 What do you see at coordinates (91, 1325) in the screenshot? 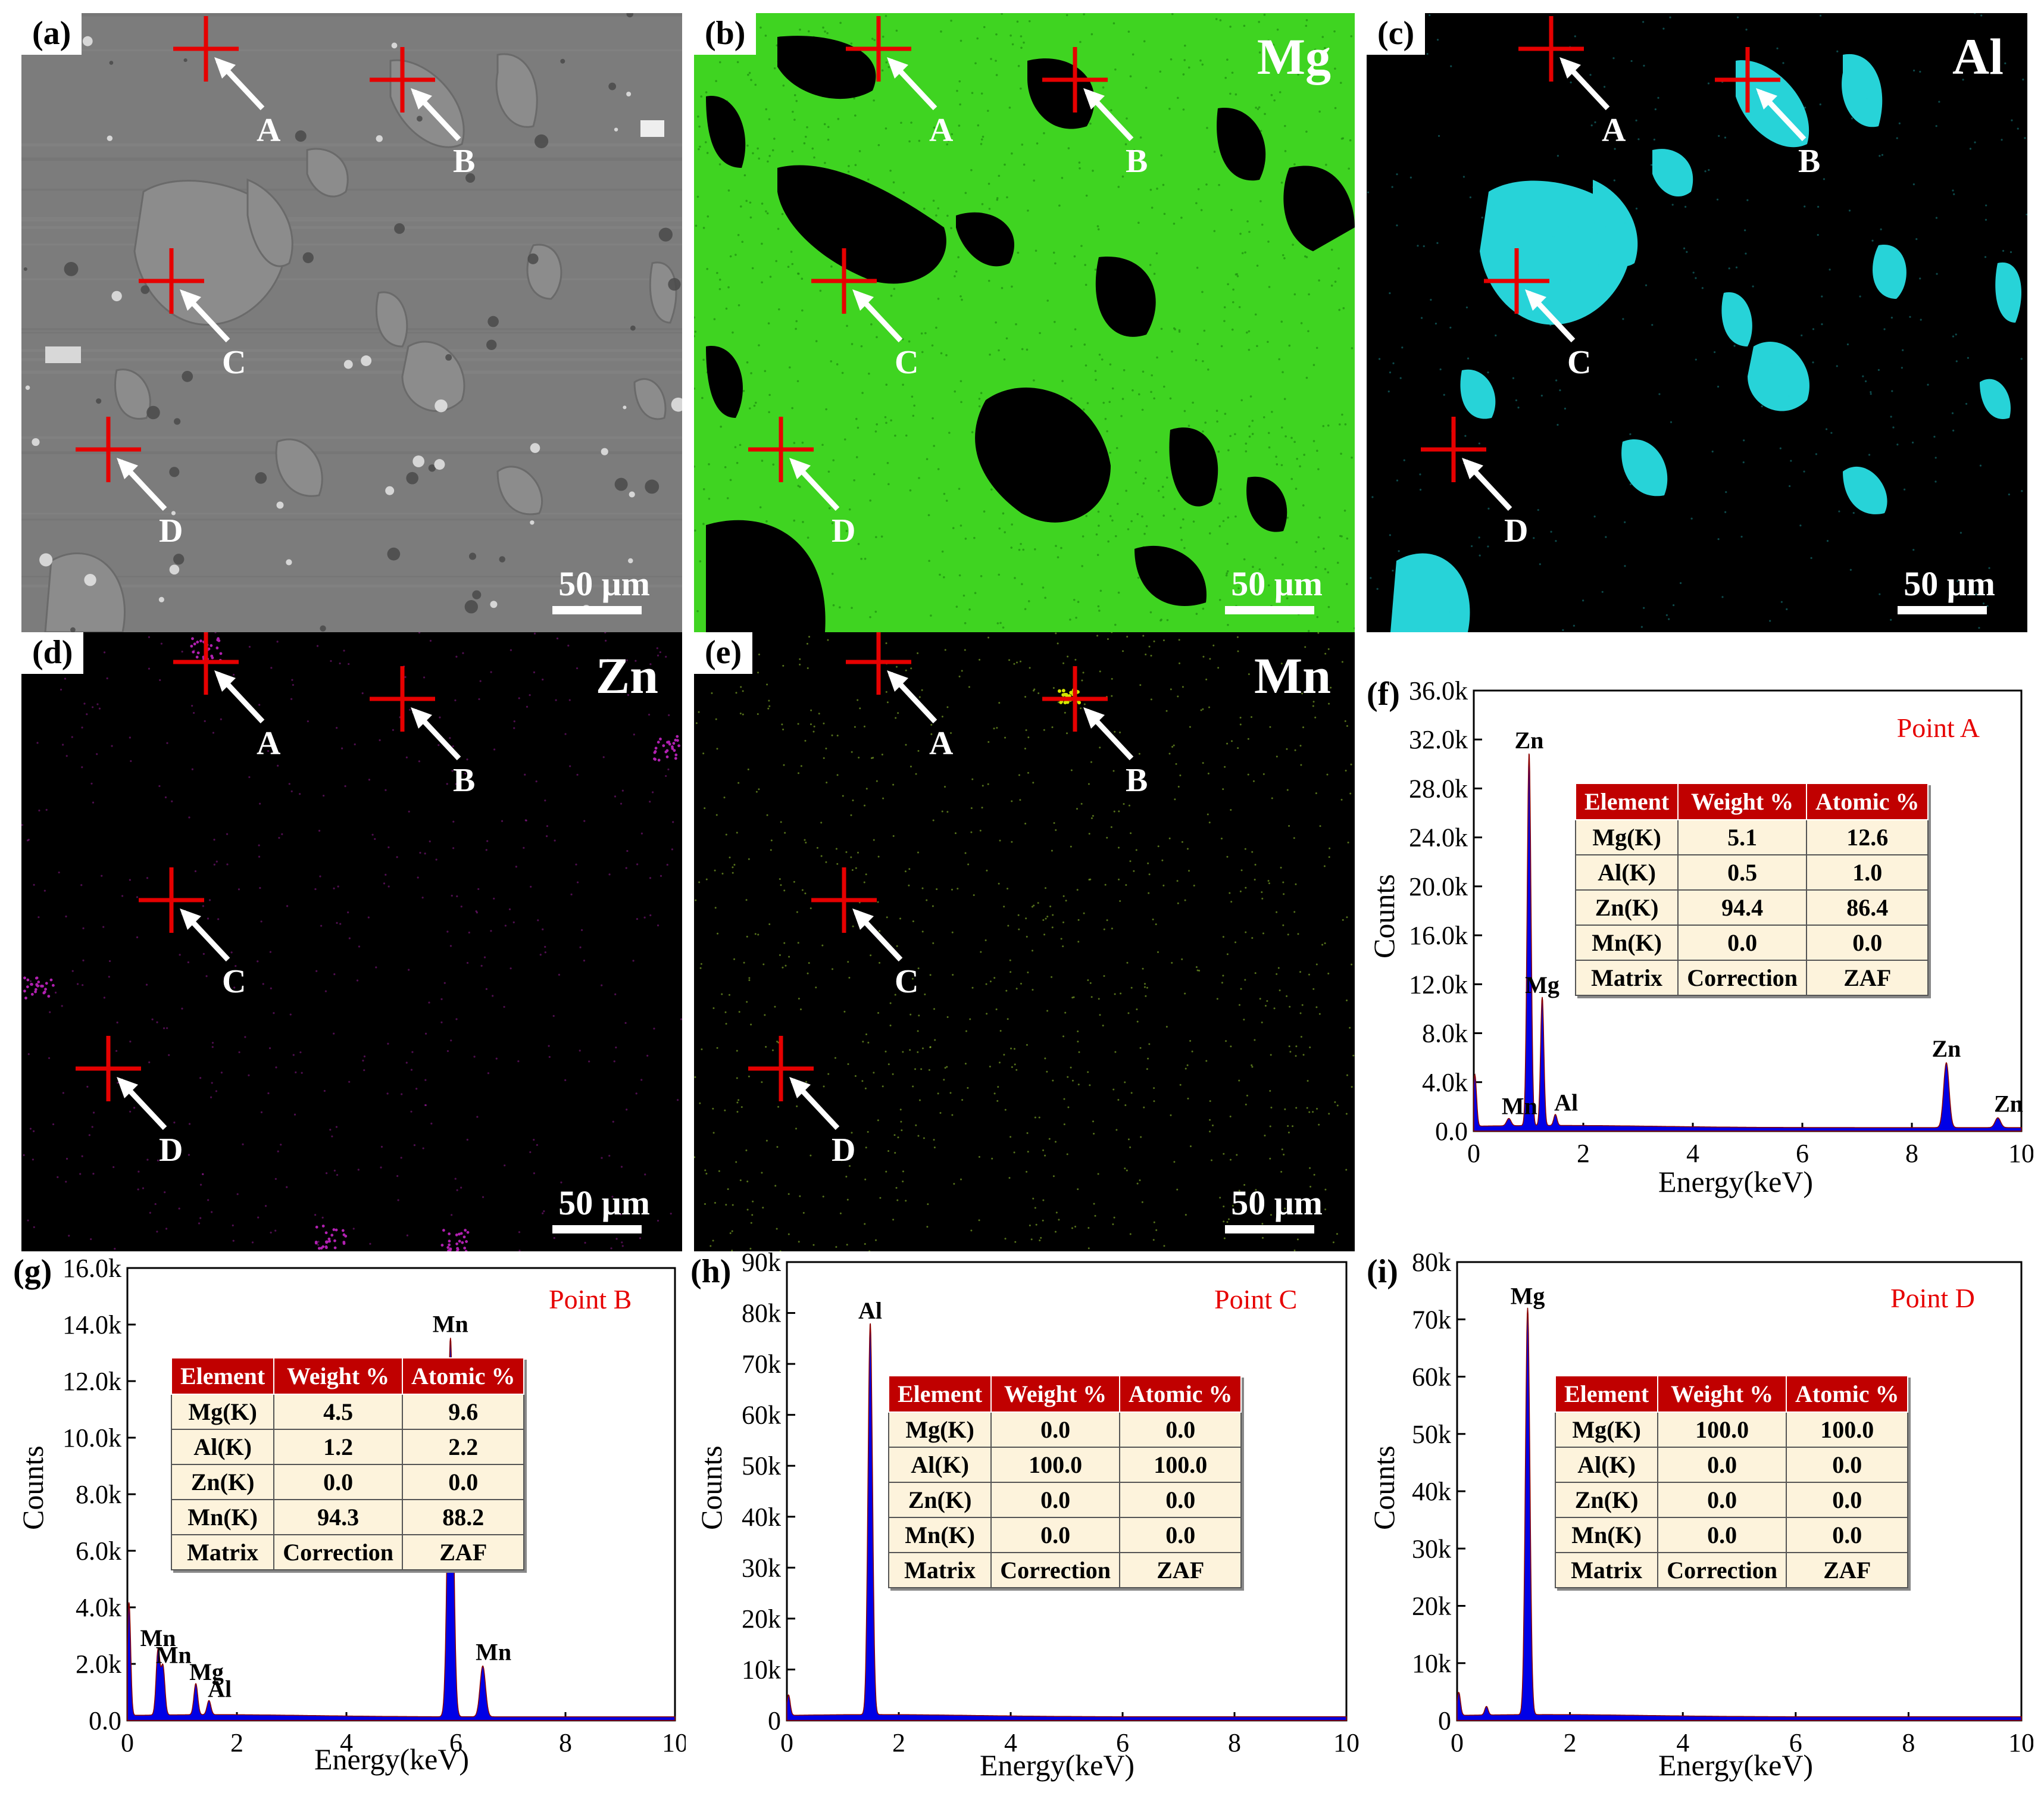
I see `y-tick-label: 14.0k` at bounding box center [91, 1325].